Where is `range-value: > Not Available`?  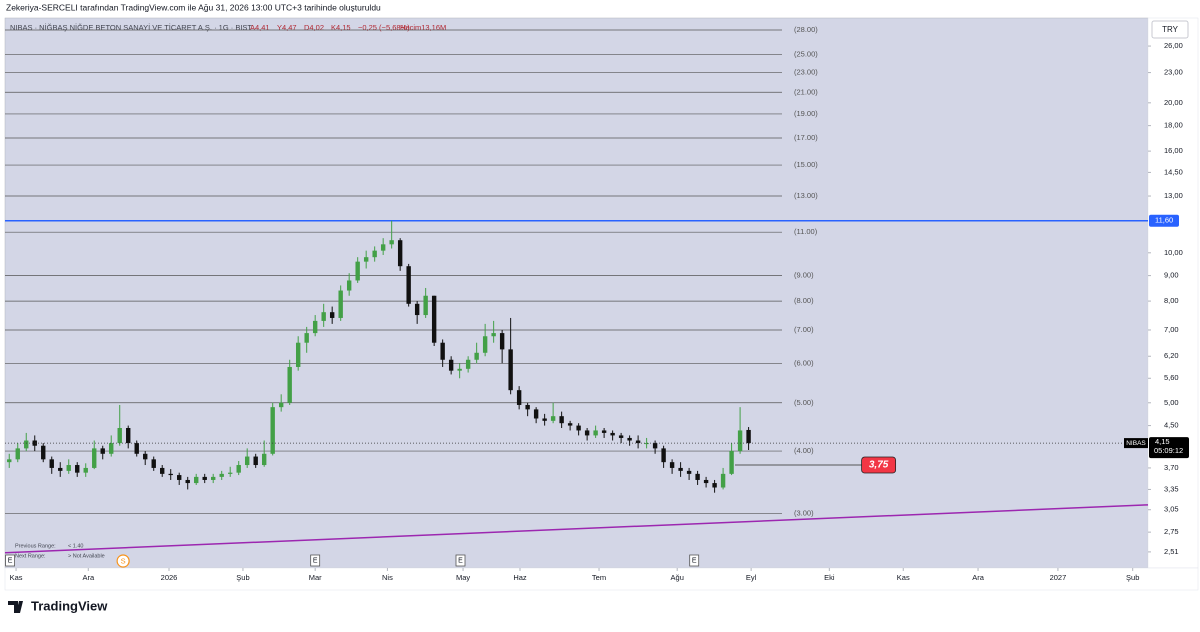
range-value: > Not Available is located at coordinates (86, 556).